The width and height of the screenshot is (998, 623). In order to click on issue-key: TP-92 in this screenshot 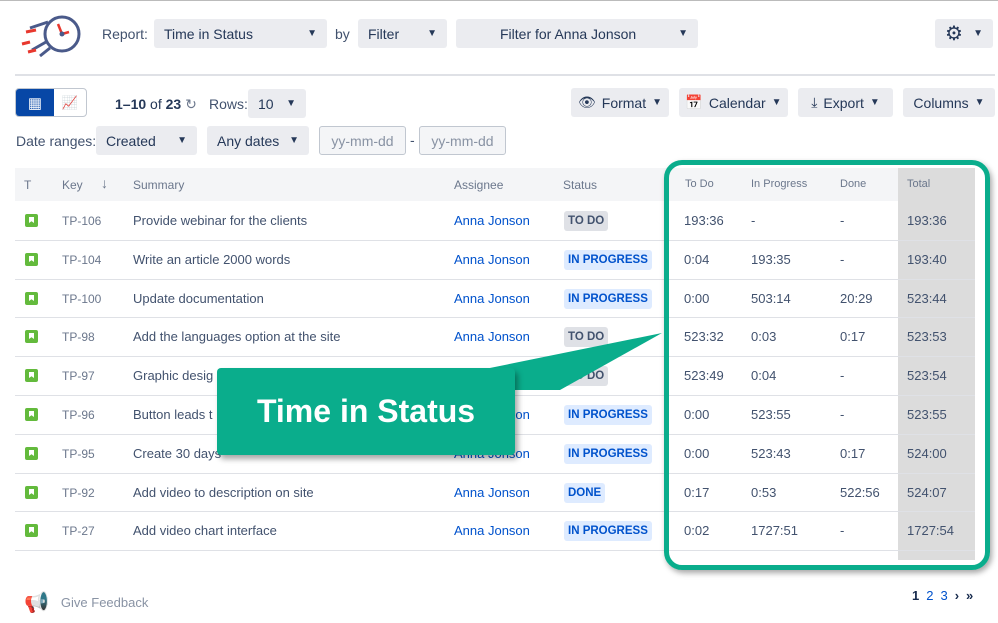, I will do `click(78, 493)`.